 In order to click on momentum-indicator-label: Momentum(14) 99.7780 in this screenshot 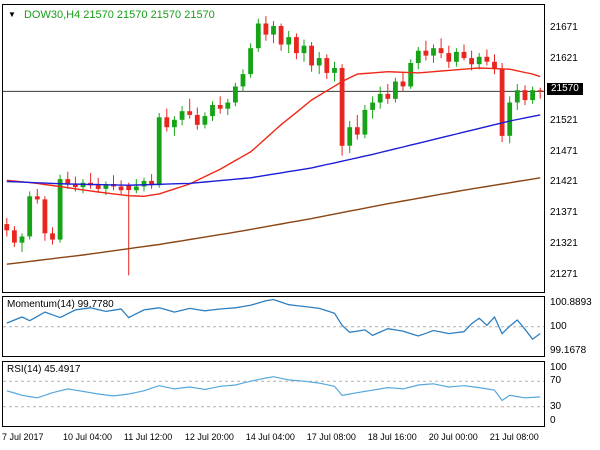, I will do `click(60, 304)`.